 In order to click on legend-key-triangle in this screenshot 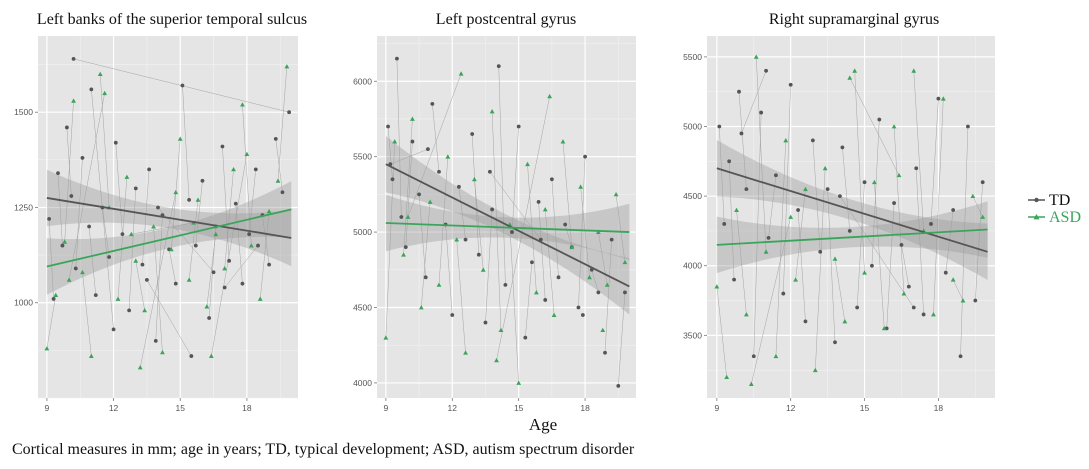, I will do `click(1036, 217)`.